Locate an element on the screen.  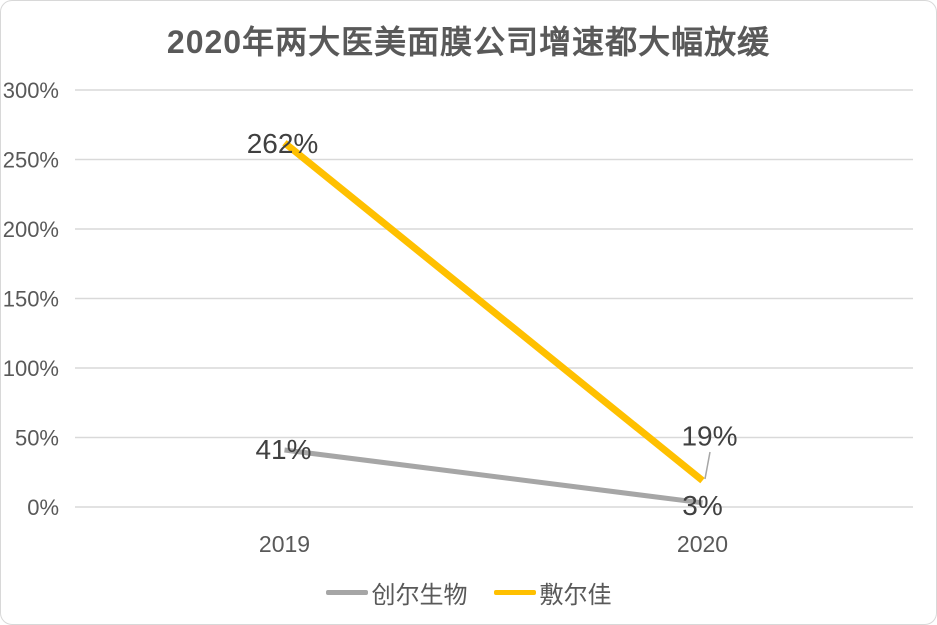
legend-line-swatch-gray is located at coordinates (346, 592).